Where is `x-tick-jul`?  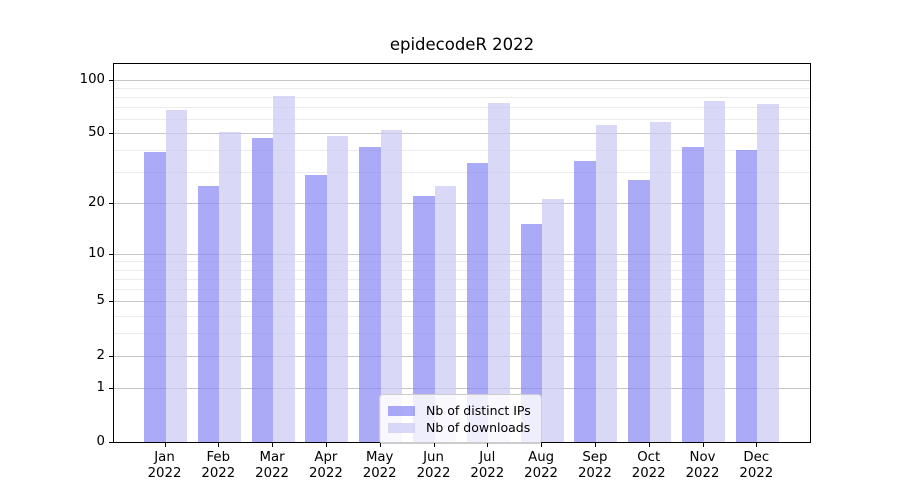 x-tick-jul is located at coordinates (488, 445).